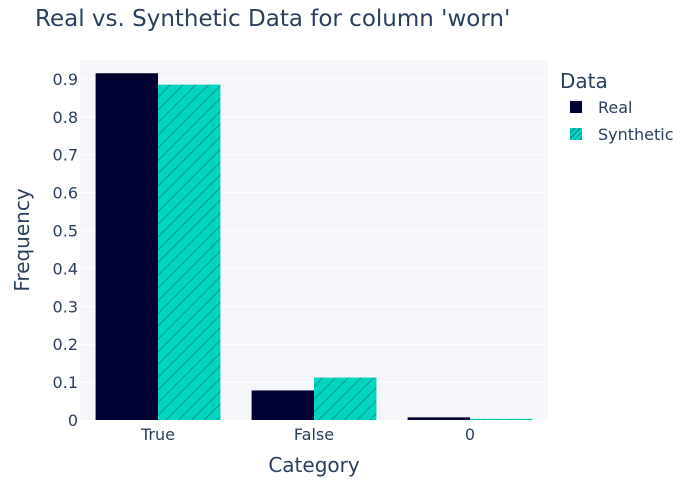 This screenshot has width=700, height=500. What do you see at coordinates (314, 465) in the screenshot?
I see `x-axis-title: Category` at bounding box center [314, 465].